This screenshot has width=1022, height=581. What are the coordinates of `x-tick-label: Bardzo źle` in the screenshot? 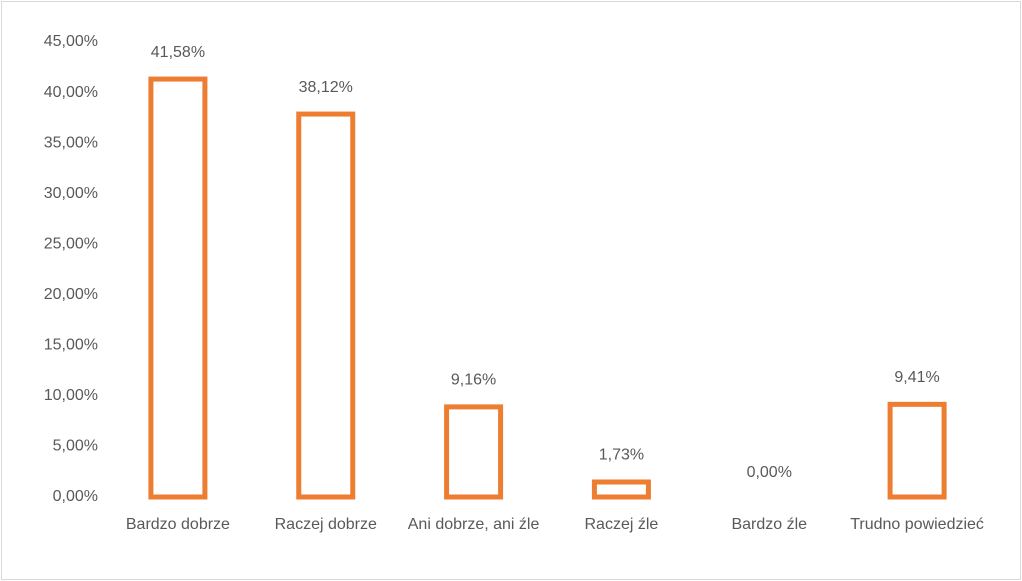 It's located at (769, 524).